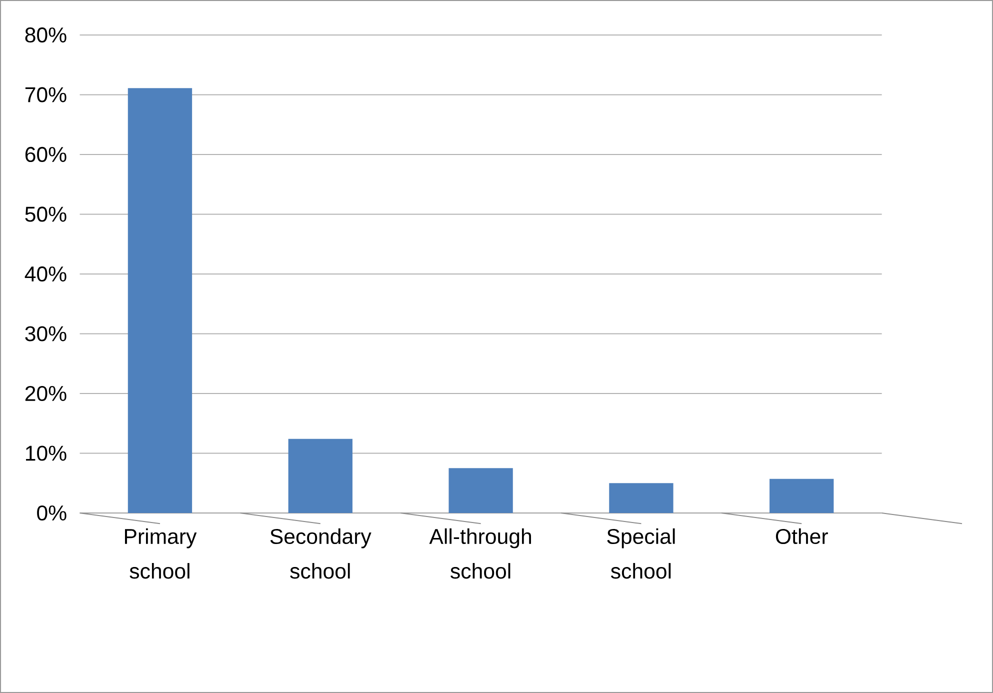  I want to click on y-tick-label: 30%, so click(45, 334).